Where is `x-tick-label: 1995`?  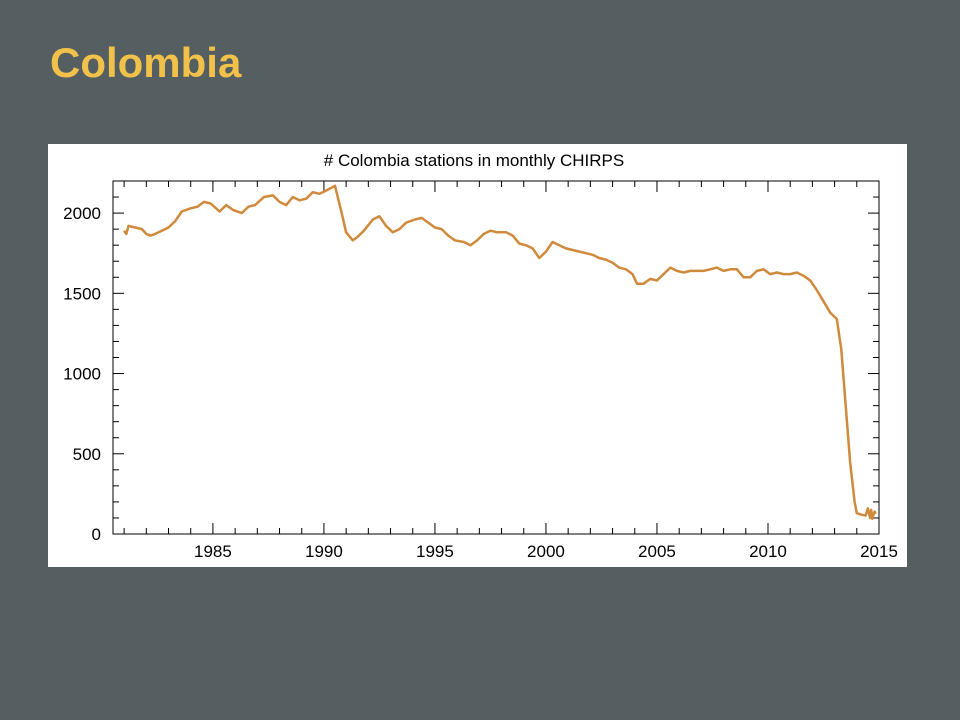
x-tick-label: 1995 is located at coordinates (435, 551).